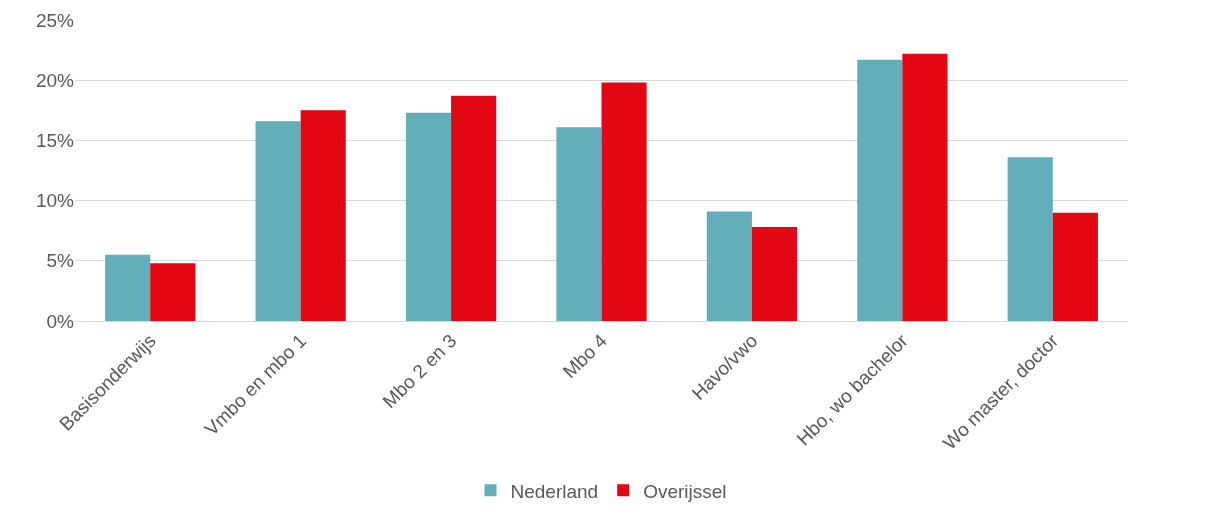 This screenshot has height=521, width=1208. I want to click on legend-label: Overijssel, so click(685, 491).